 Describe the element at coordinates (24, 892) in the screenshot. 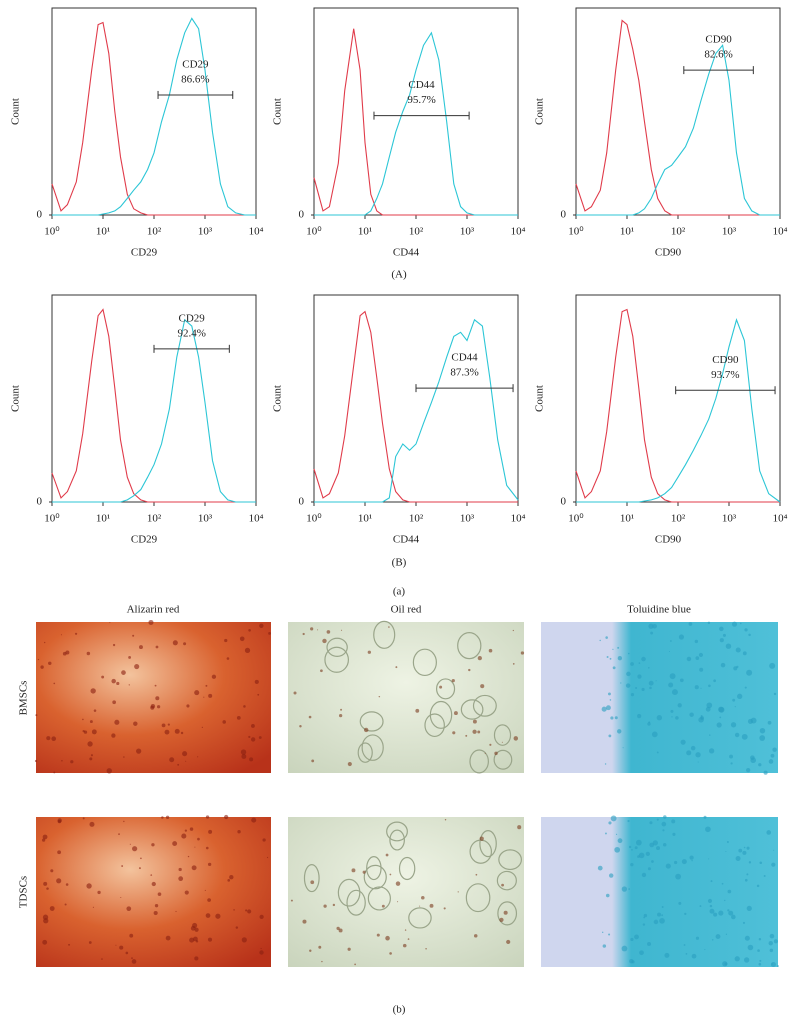

I see `row-title: TDSCs` at that location.